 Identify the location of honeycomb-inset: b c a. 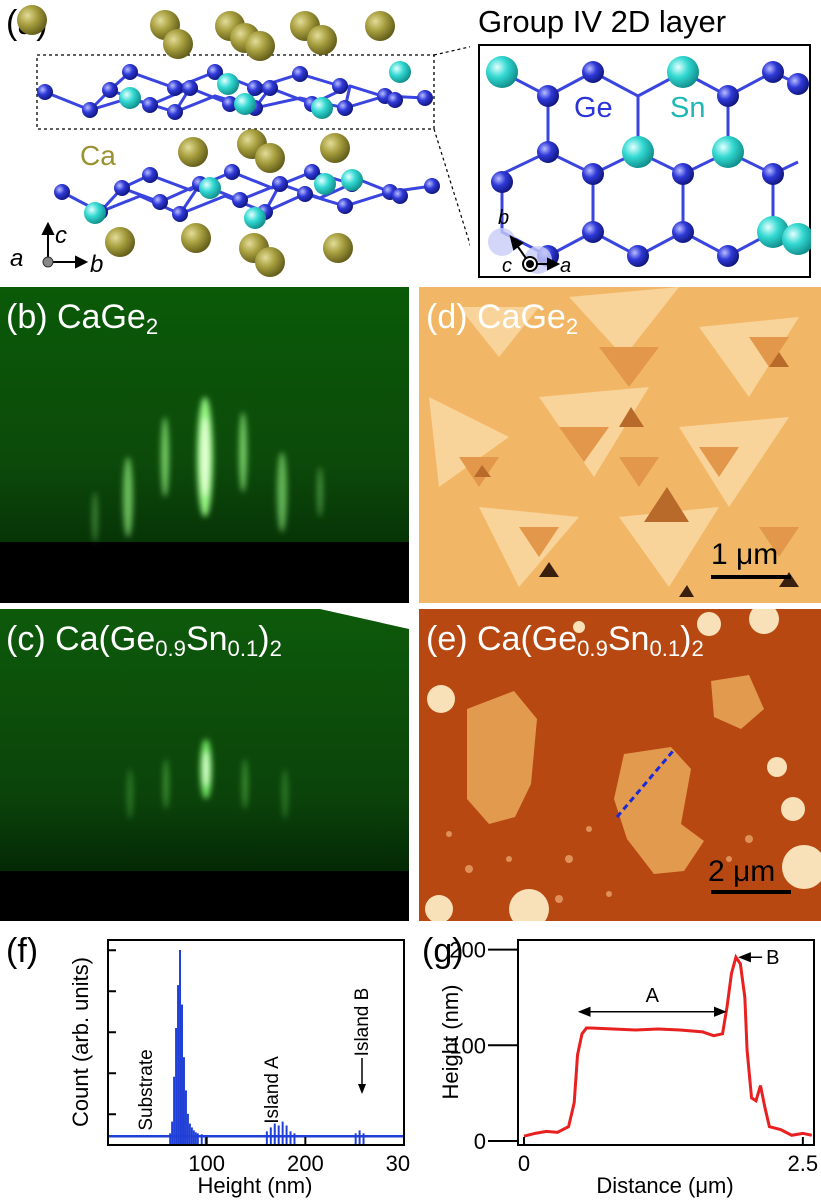
(644, 161).